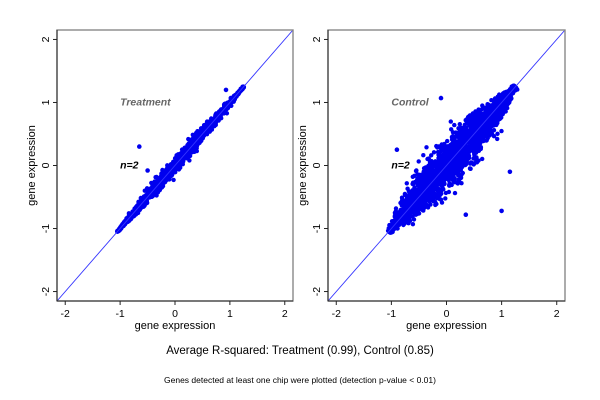 The image size is (600, 400). I want to click on x-tick-label: 2, so click(557, 314).